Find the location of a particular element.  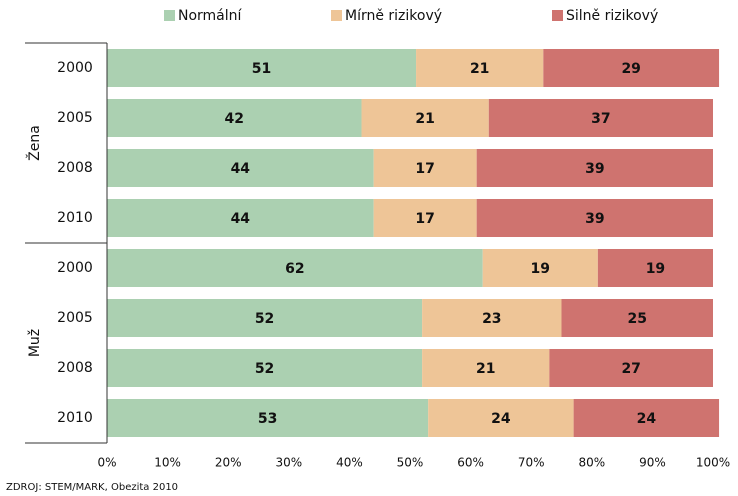

legend-label: Mírně rizikový is located at coordinates (393, 16).